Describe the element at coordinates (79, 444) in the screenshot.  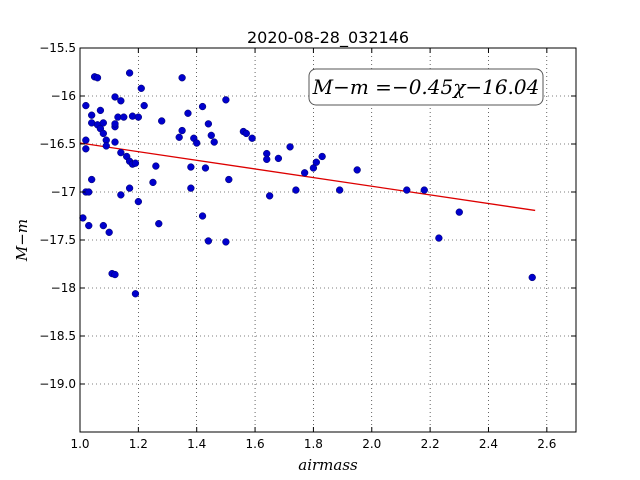
I see `x-tick-label: 1.0` at that location.